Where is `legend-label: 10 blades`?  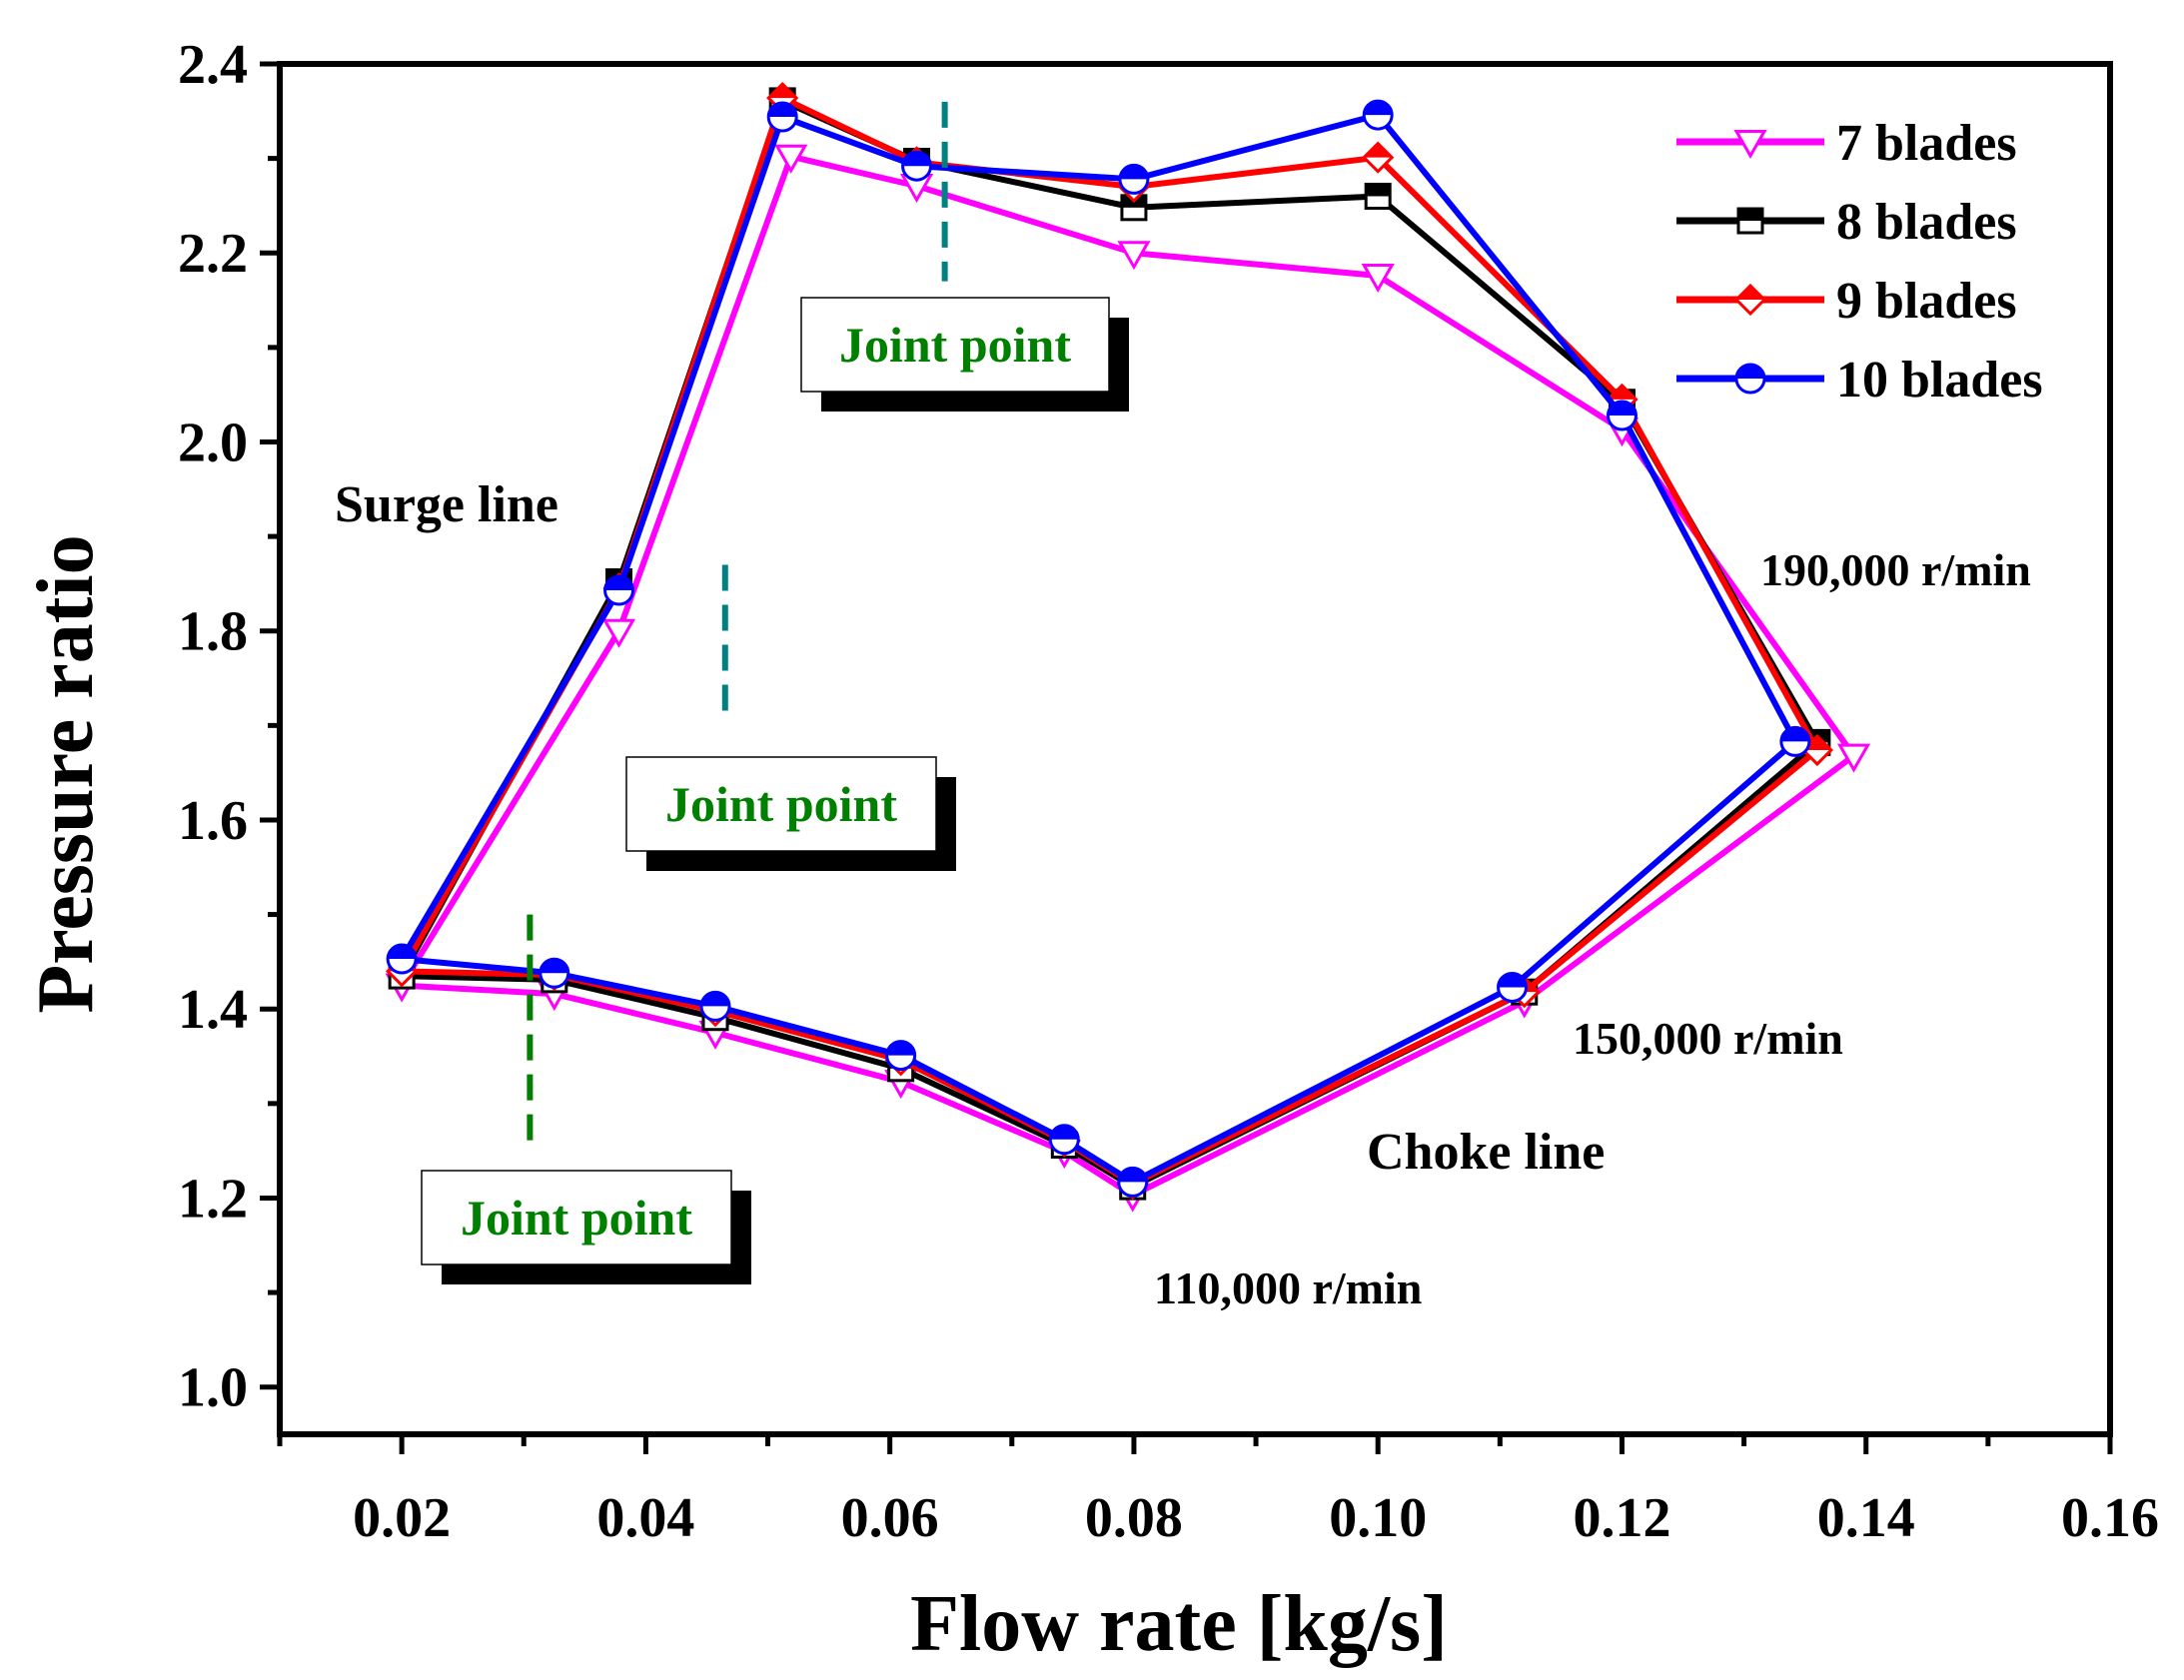
legend-label: 10 blades is located at coordinates (1939, 380).